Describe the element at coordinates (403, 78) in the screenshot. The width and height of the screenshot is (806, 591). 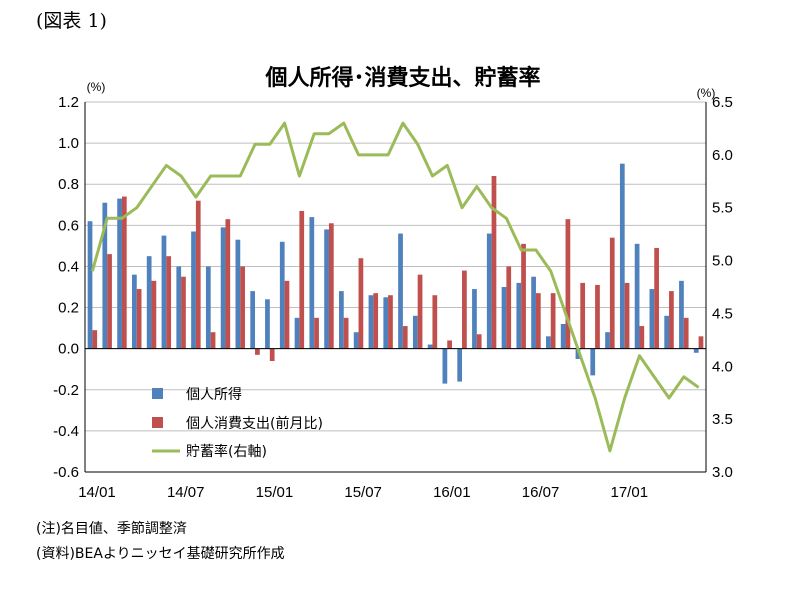
I see `chart-title: 個人所得･消費支出、貯蓄率` at that location.